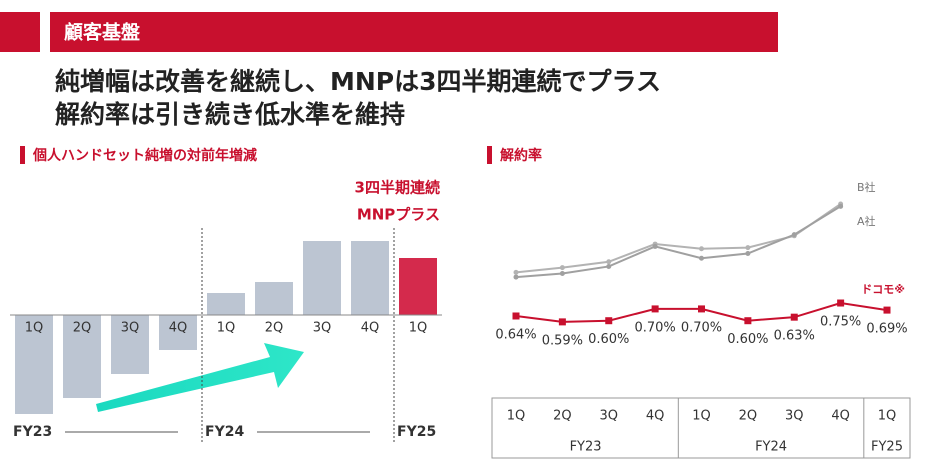 The image size is (925, 471). Describe the element at coordinates (701, 428) in the screenshot. I see `table-frame` at that location.